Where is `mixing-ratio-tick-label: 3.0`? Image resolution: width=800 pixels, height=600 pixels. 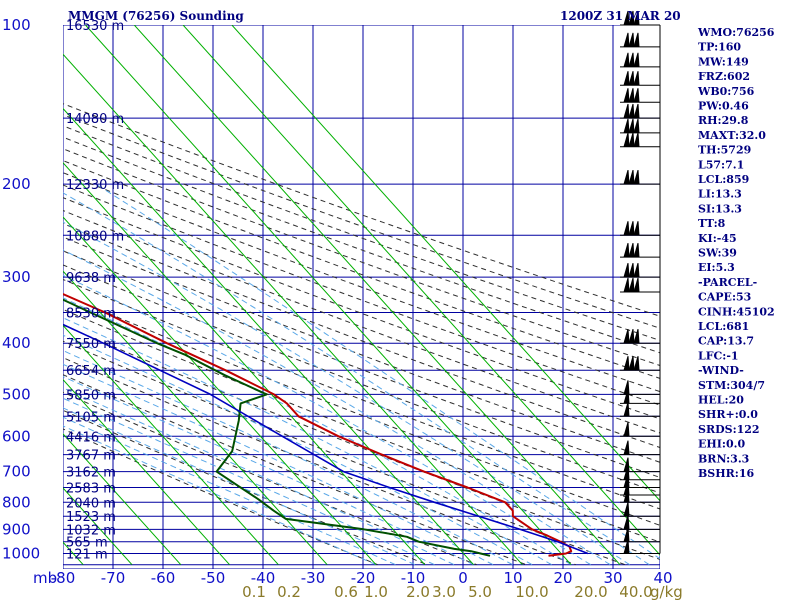
mixing-ratio-tick-label: 3.0 is located at coordinates (444, 591).